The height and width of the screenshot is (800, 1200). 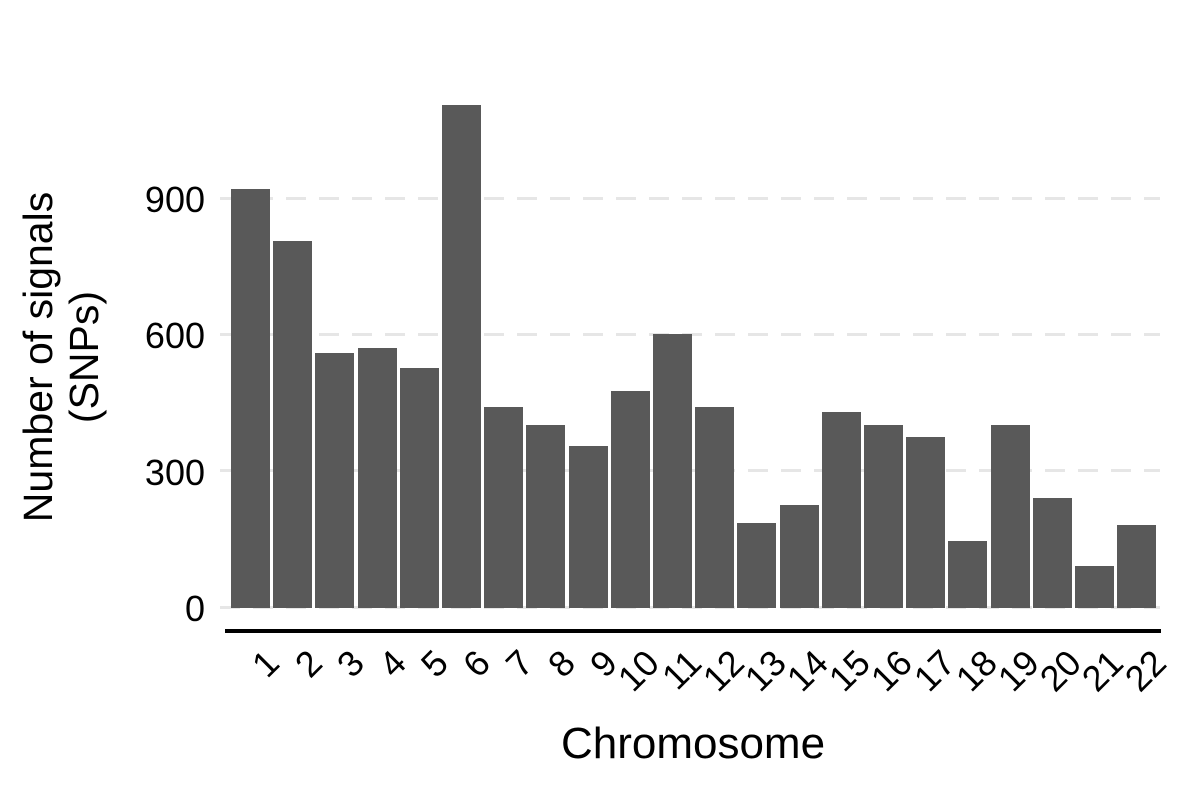 What do you see at coordinates (266, 663) in the screenshot?
I see `x-tick-label-1: 1` at bounding box center [266, 663].